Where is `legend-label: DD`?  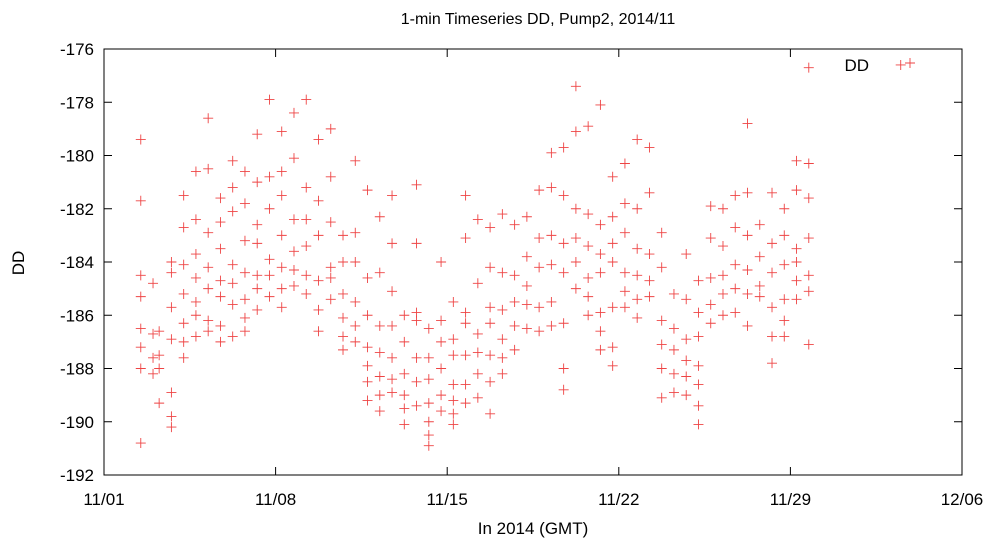
legend-label: DD is located at coordinates (856, 65).